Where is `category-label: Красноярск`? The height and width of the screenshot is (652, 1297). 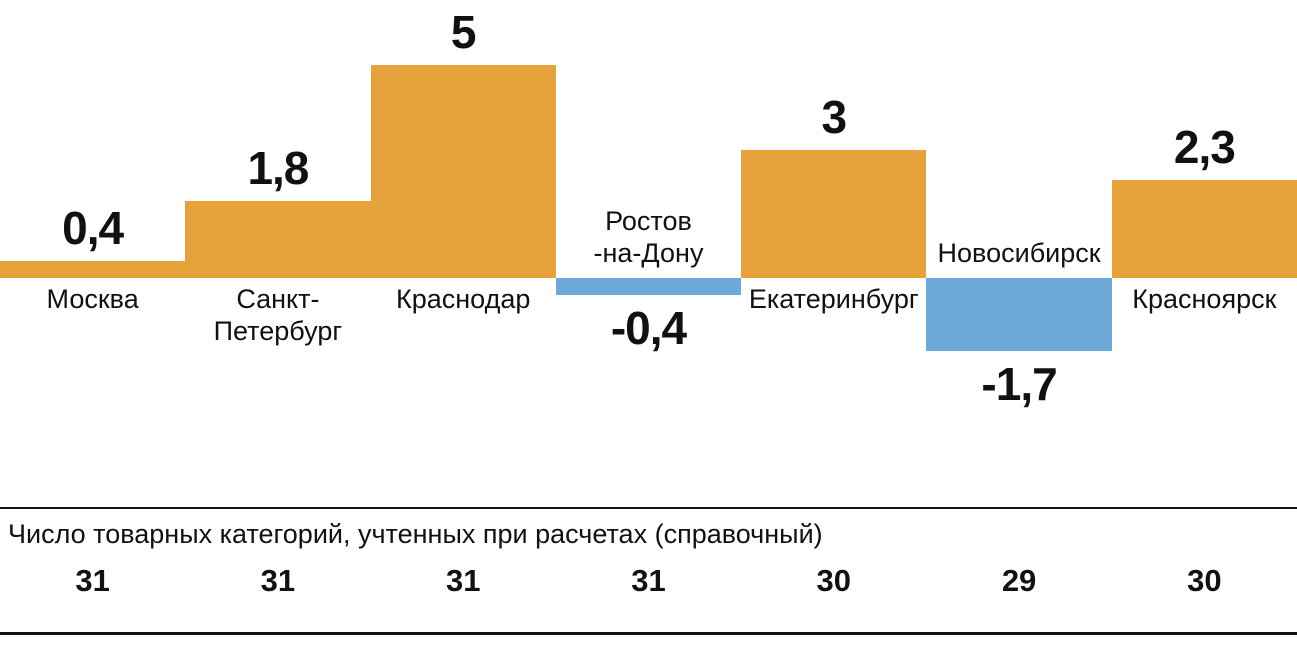
category-label: Красноярск is located at coordinates (1204, 299).